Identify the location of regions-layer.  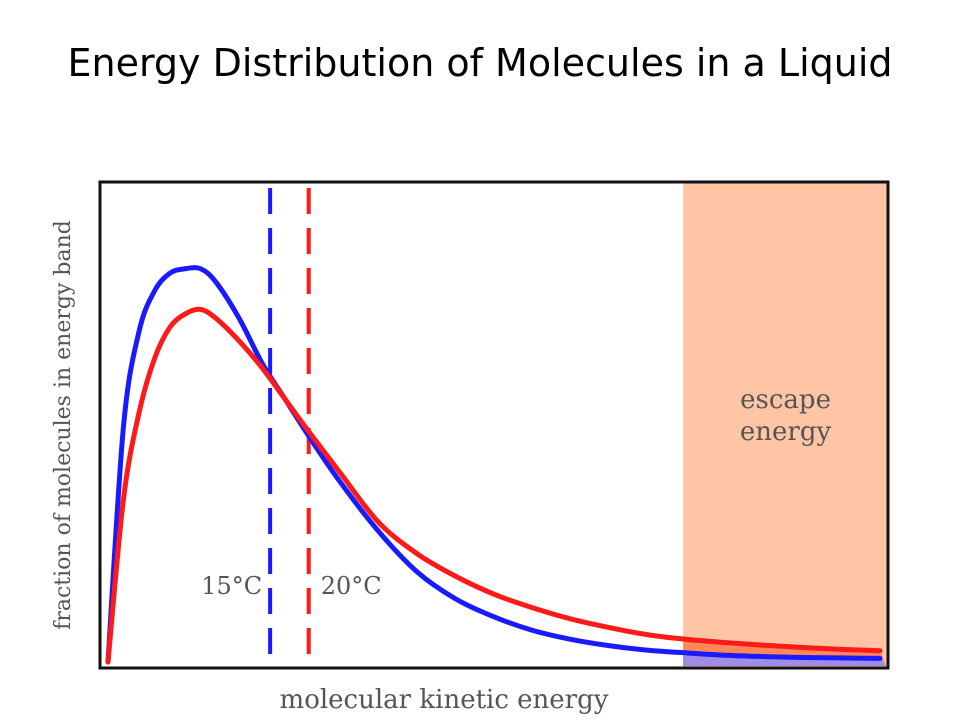
(785, 425).